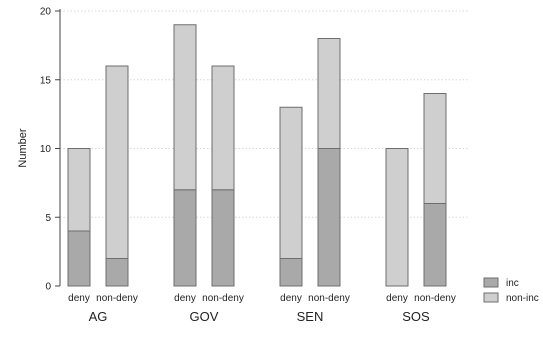 Image resolution: width=543 pixels, height=359 pixels. I want to click on y-tick-label: 15, so click(46, 80).